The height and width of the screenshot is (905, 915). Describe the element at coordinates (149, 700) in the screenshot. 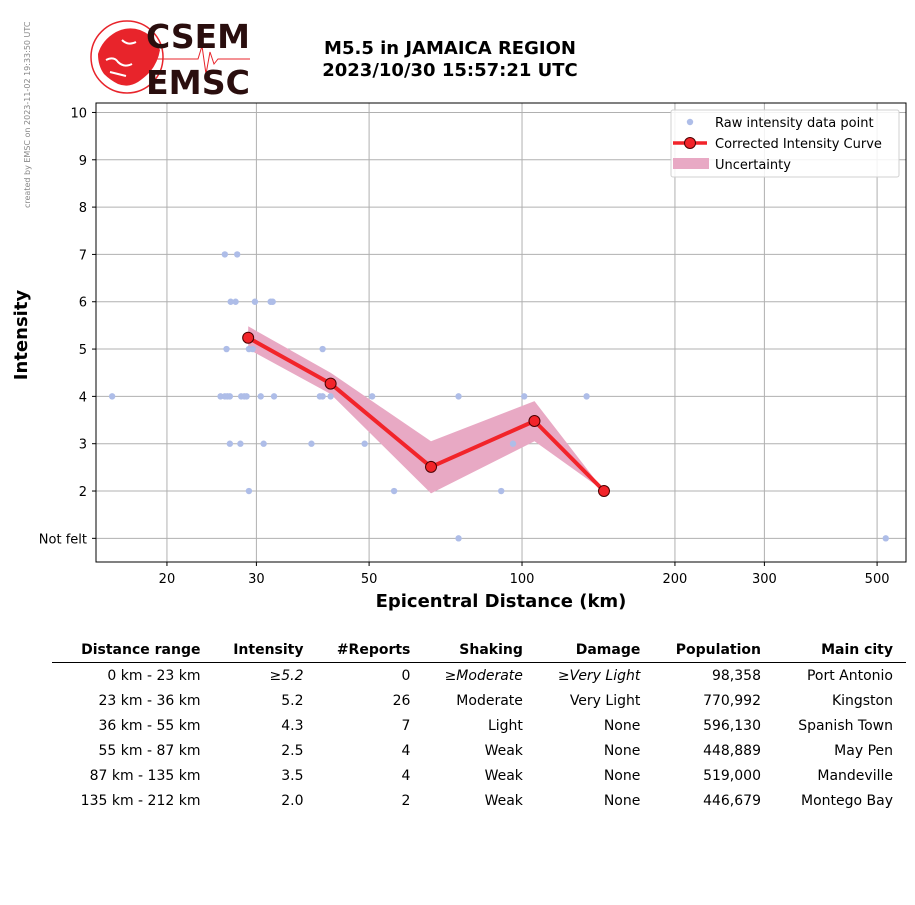

I see `cell-distance-range: 23 km - 36 km` at that location.